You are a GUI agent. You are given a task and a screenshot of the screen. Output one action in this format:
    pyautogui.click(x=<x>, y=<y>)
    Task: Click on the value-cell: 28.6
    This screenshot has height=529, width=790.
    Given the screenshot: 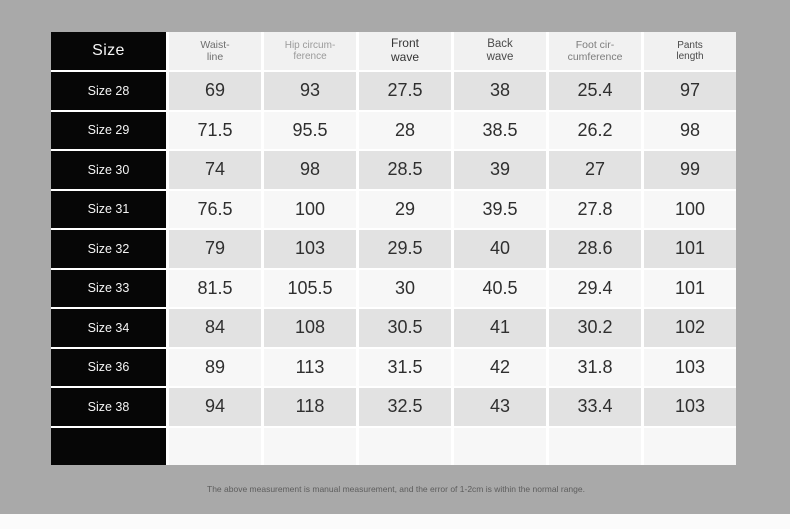 What is the action you would take?
    pyautogui.click(x=595, y=249)
    